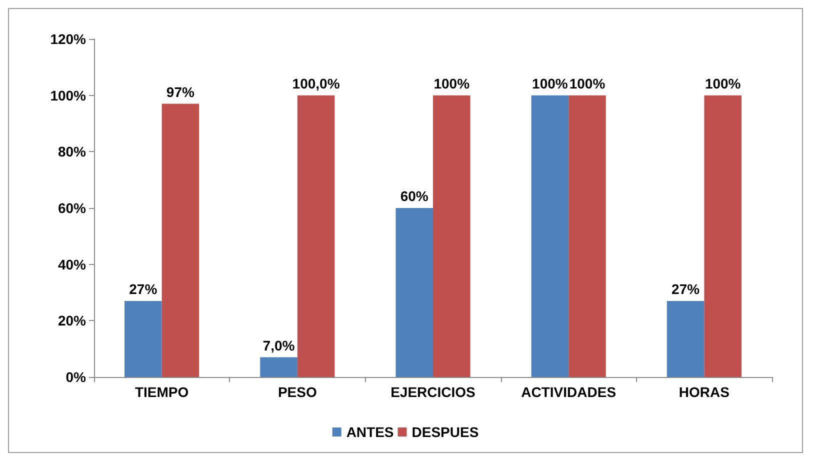 This screenshot has width=813, height=463. Describe the element at coordinates (72, 208) in the screenshot. I see `y-tick-label: 60%` at that location.